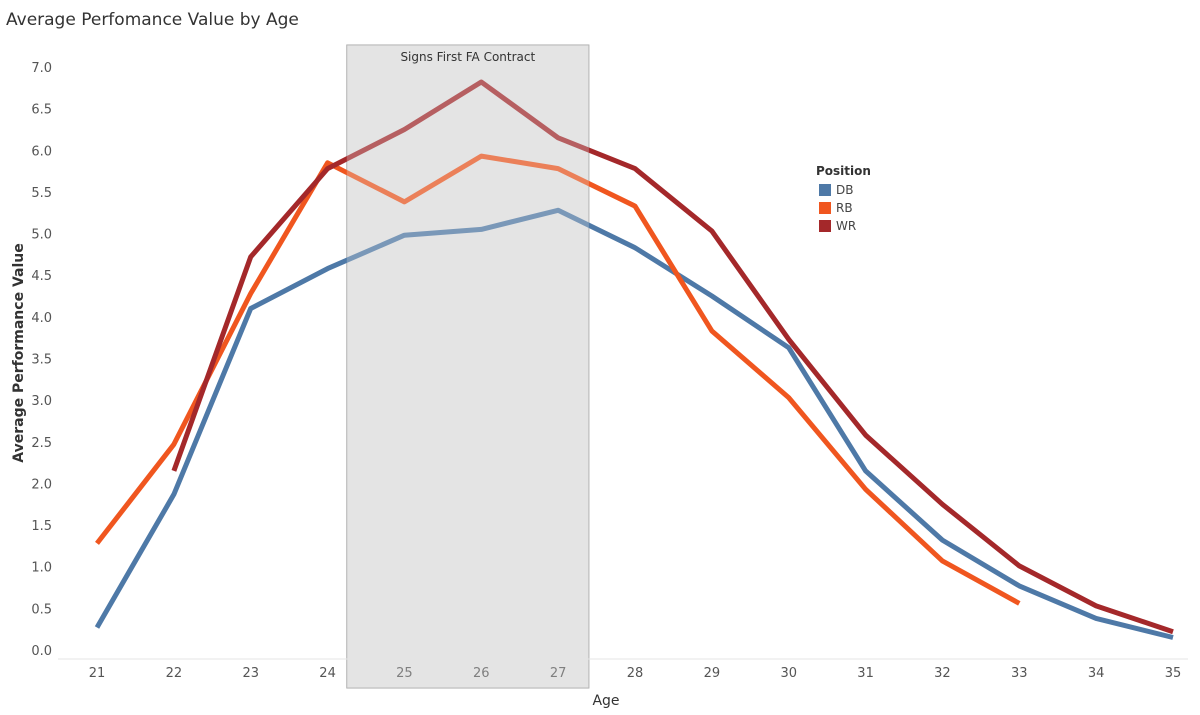 Image resolution: width=1200 pixels, height=715 pixels. I want to click on x-tick-label: 32, so click(942, 673).